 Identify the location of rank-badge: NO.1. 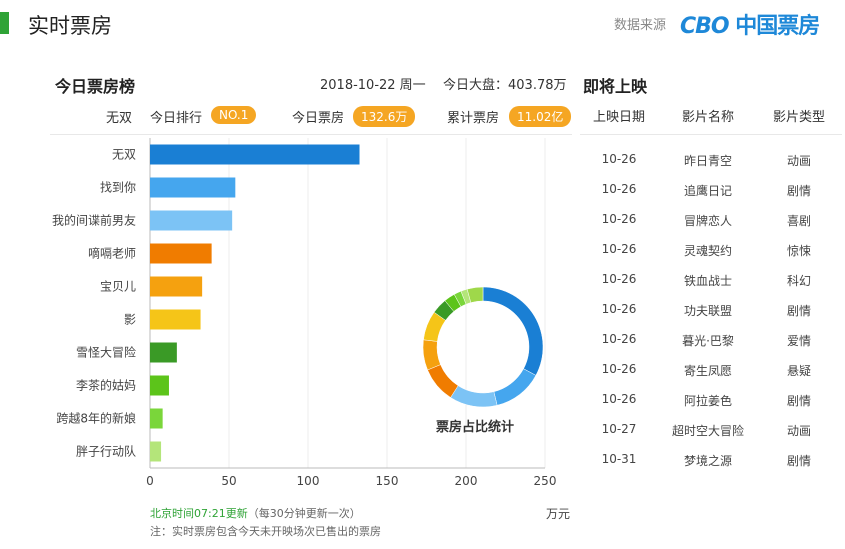
(234, 115).